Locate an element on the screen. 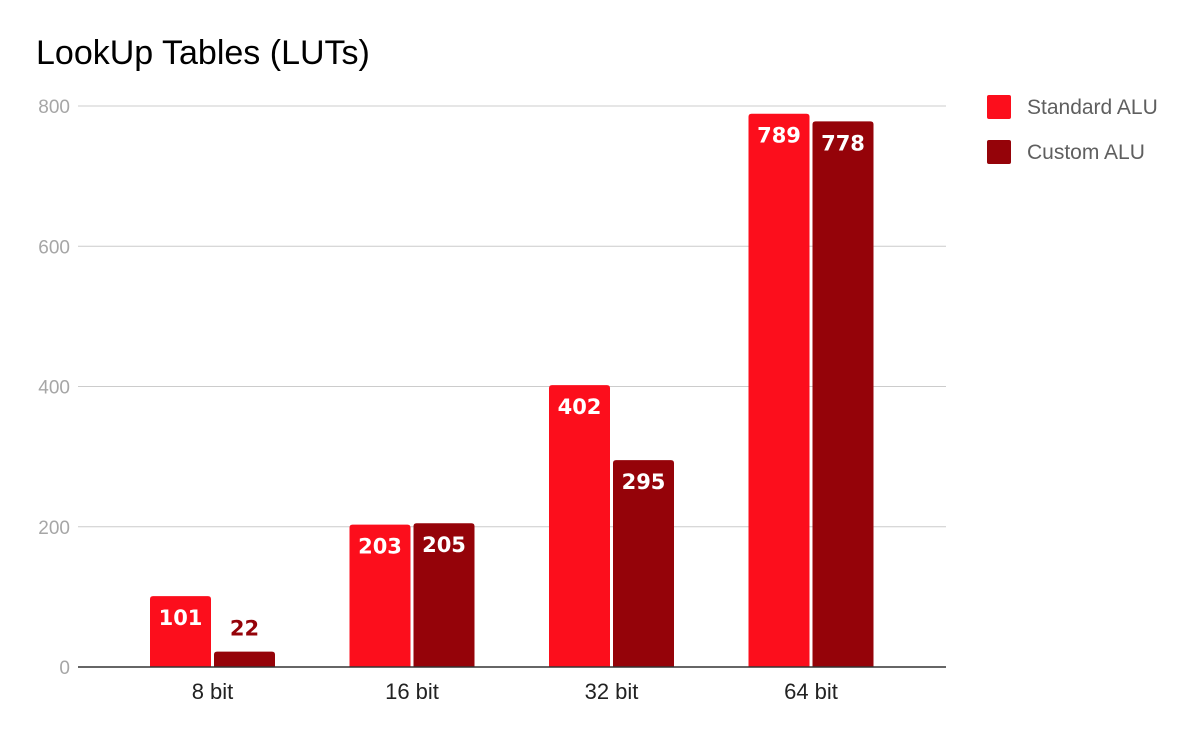  x-tick-label: 32 bit is located at coordinates (612, 691).